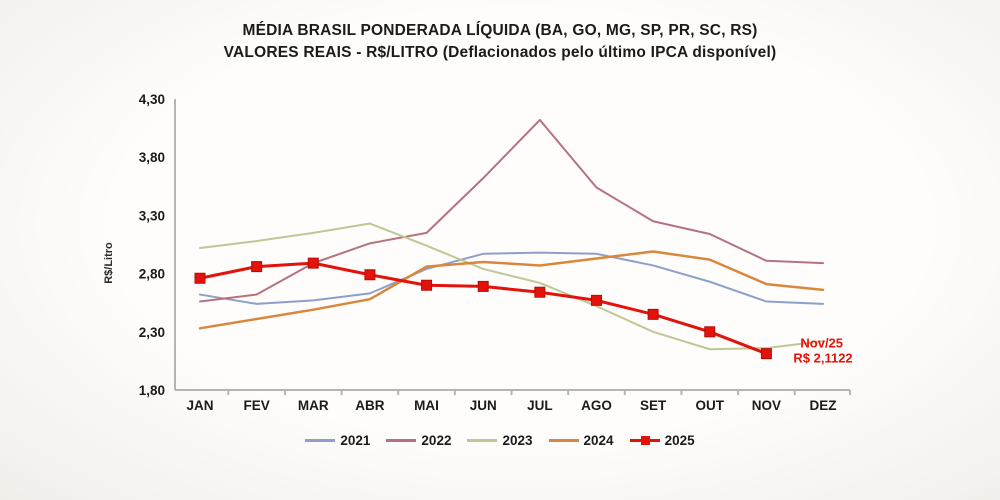 This screenshot has height=500, width=1000. I want to click on legend-swatch-2023, so click(482, 440).